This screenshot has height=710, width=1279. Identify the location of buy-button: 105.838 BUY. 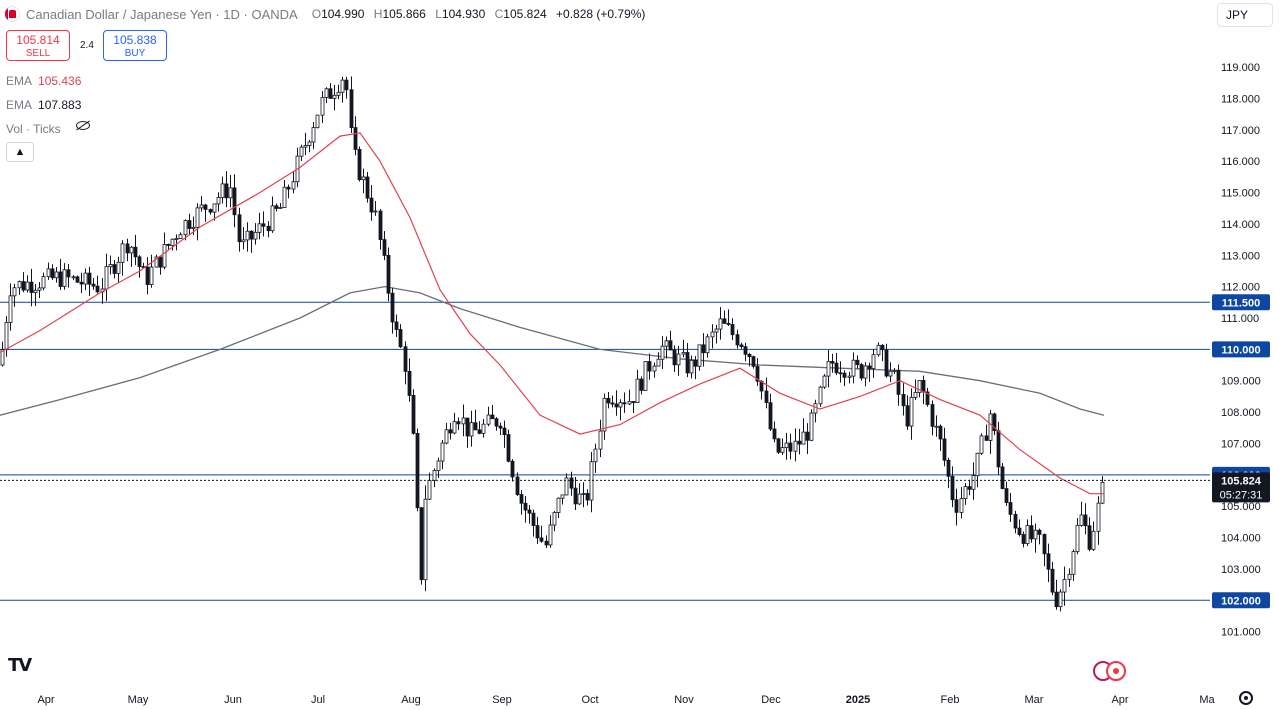
(135, 45).